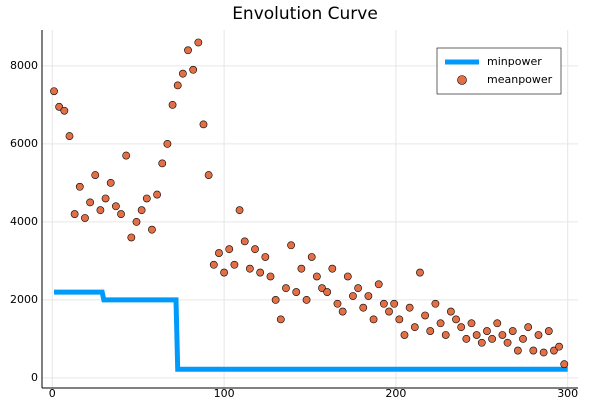  Describe the element at coordinates (34, 377) in the screenshot. I see `y-tick-label: 0` at that location.